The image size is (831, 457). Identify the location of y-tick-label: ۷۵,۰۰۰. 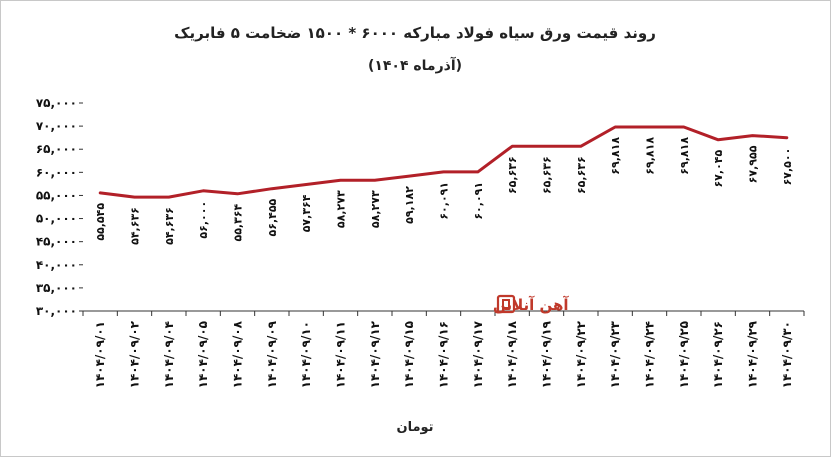
(56, 103).